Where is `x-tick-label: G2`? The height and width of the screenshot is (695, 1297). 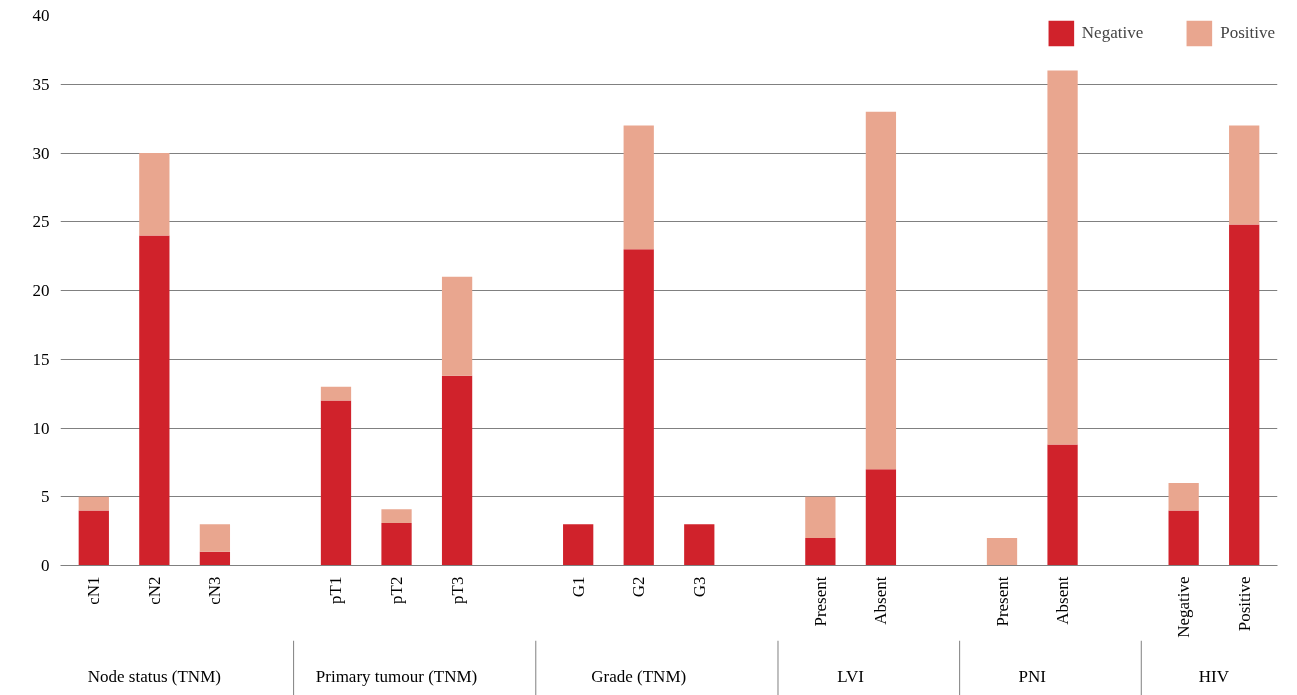 x-tick-label: G2 is located at coordinates (639, 587).